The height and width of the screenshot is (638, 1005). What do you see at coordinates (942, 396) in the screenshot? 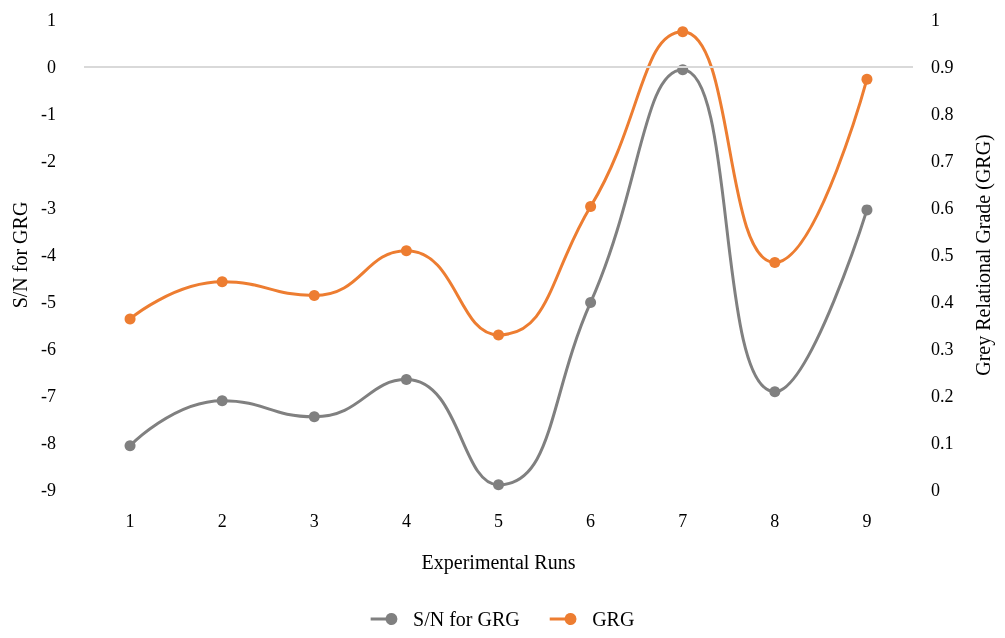
I see `y2-tick-label: 0.2` at bounding box center [942, 396].